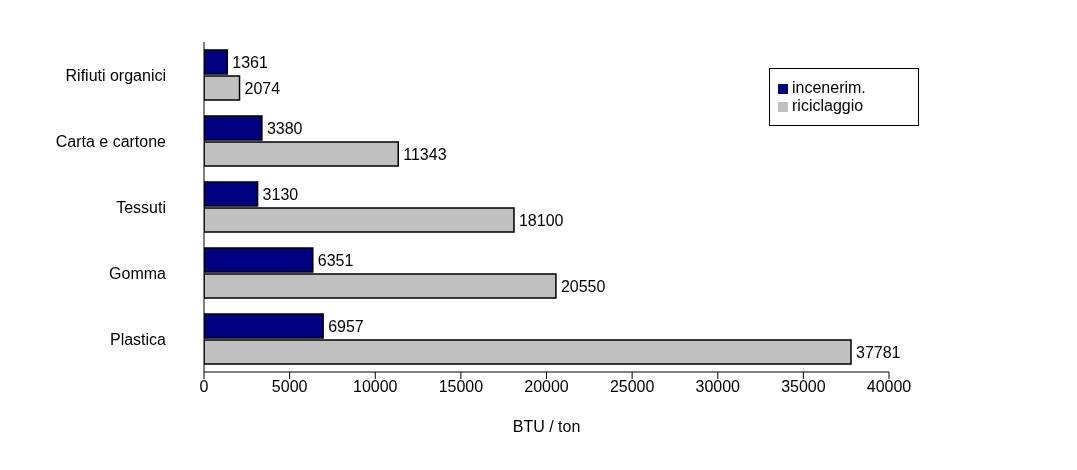 This screenshot has width=1077, height=470. What do you see at coordinates (284, 128) in the screenshot?
I see `data-label: 3380` at bounding box center [284, 128].